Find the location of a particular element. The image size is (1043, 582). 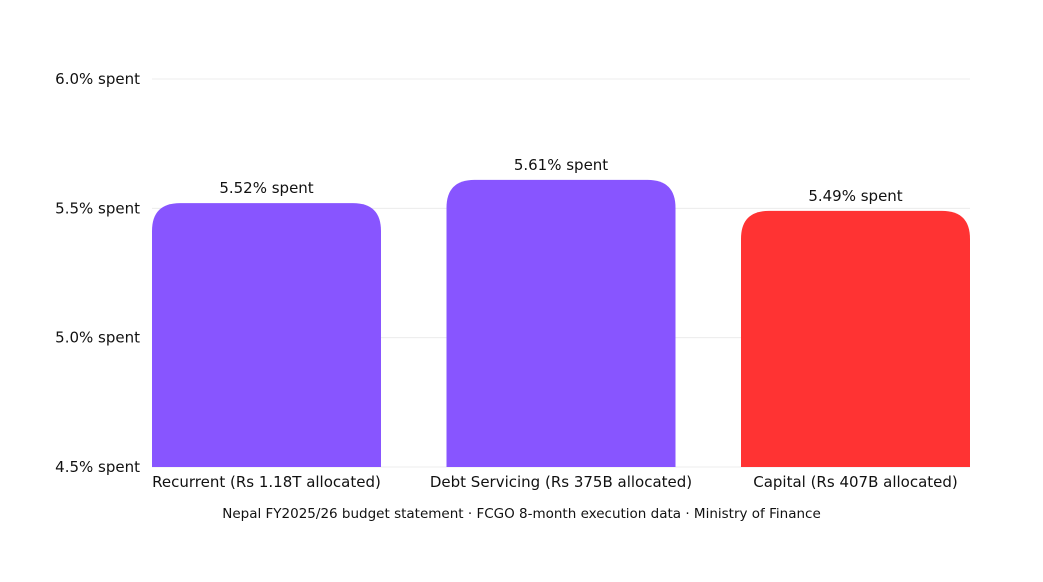

data-label: 5.52% spent is located at coordinates (266, 188).